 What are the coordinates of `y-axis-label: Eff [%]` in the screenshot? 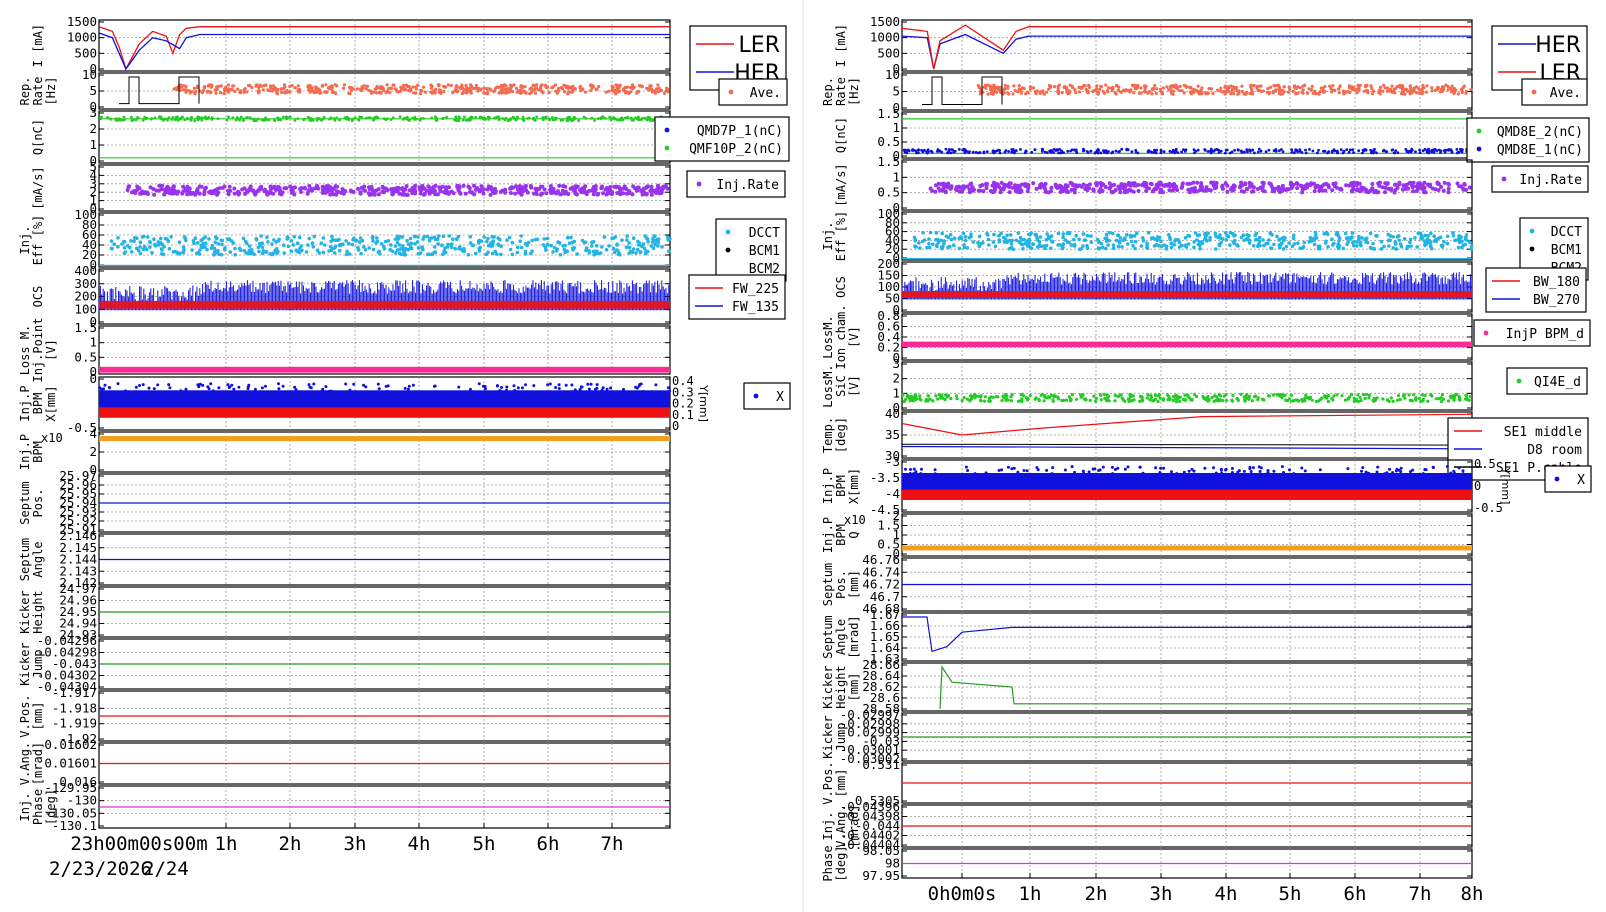 It's located at (841, 236).